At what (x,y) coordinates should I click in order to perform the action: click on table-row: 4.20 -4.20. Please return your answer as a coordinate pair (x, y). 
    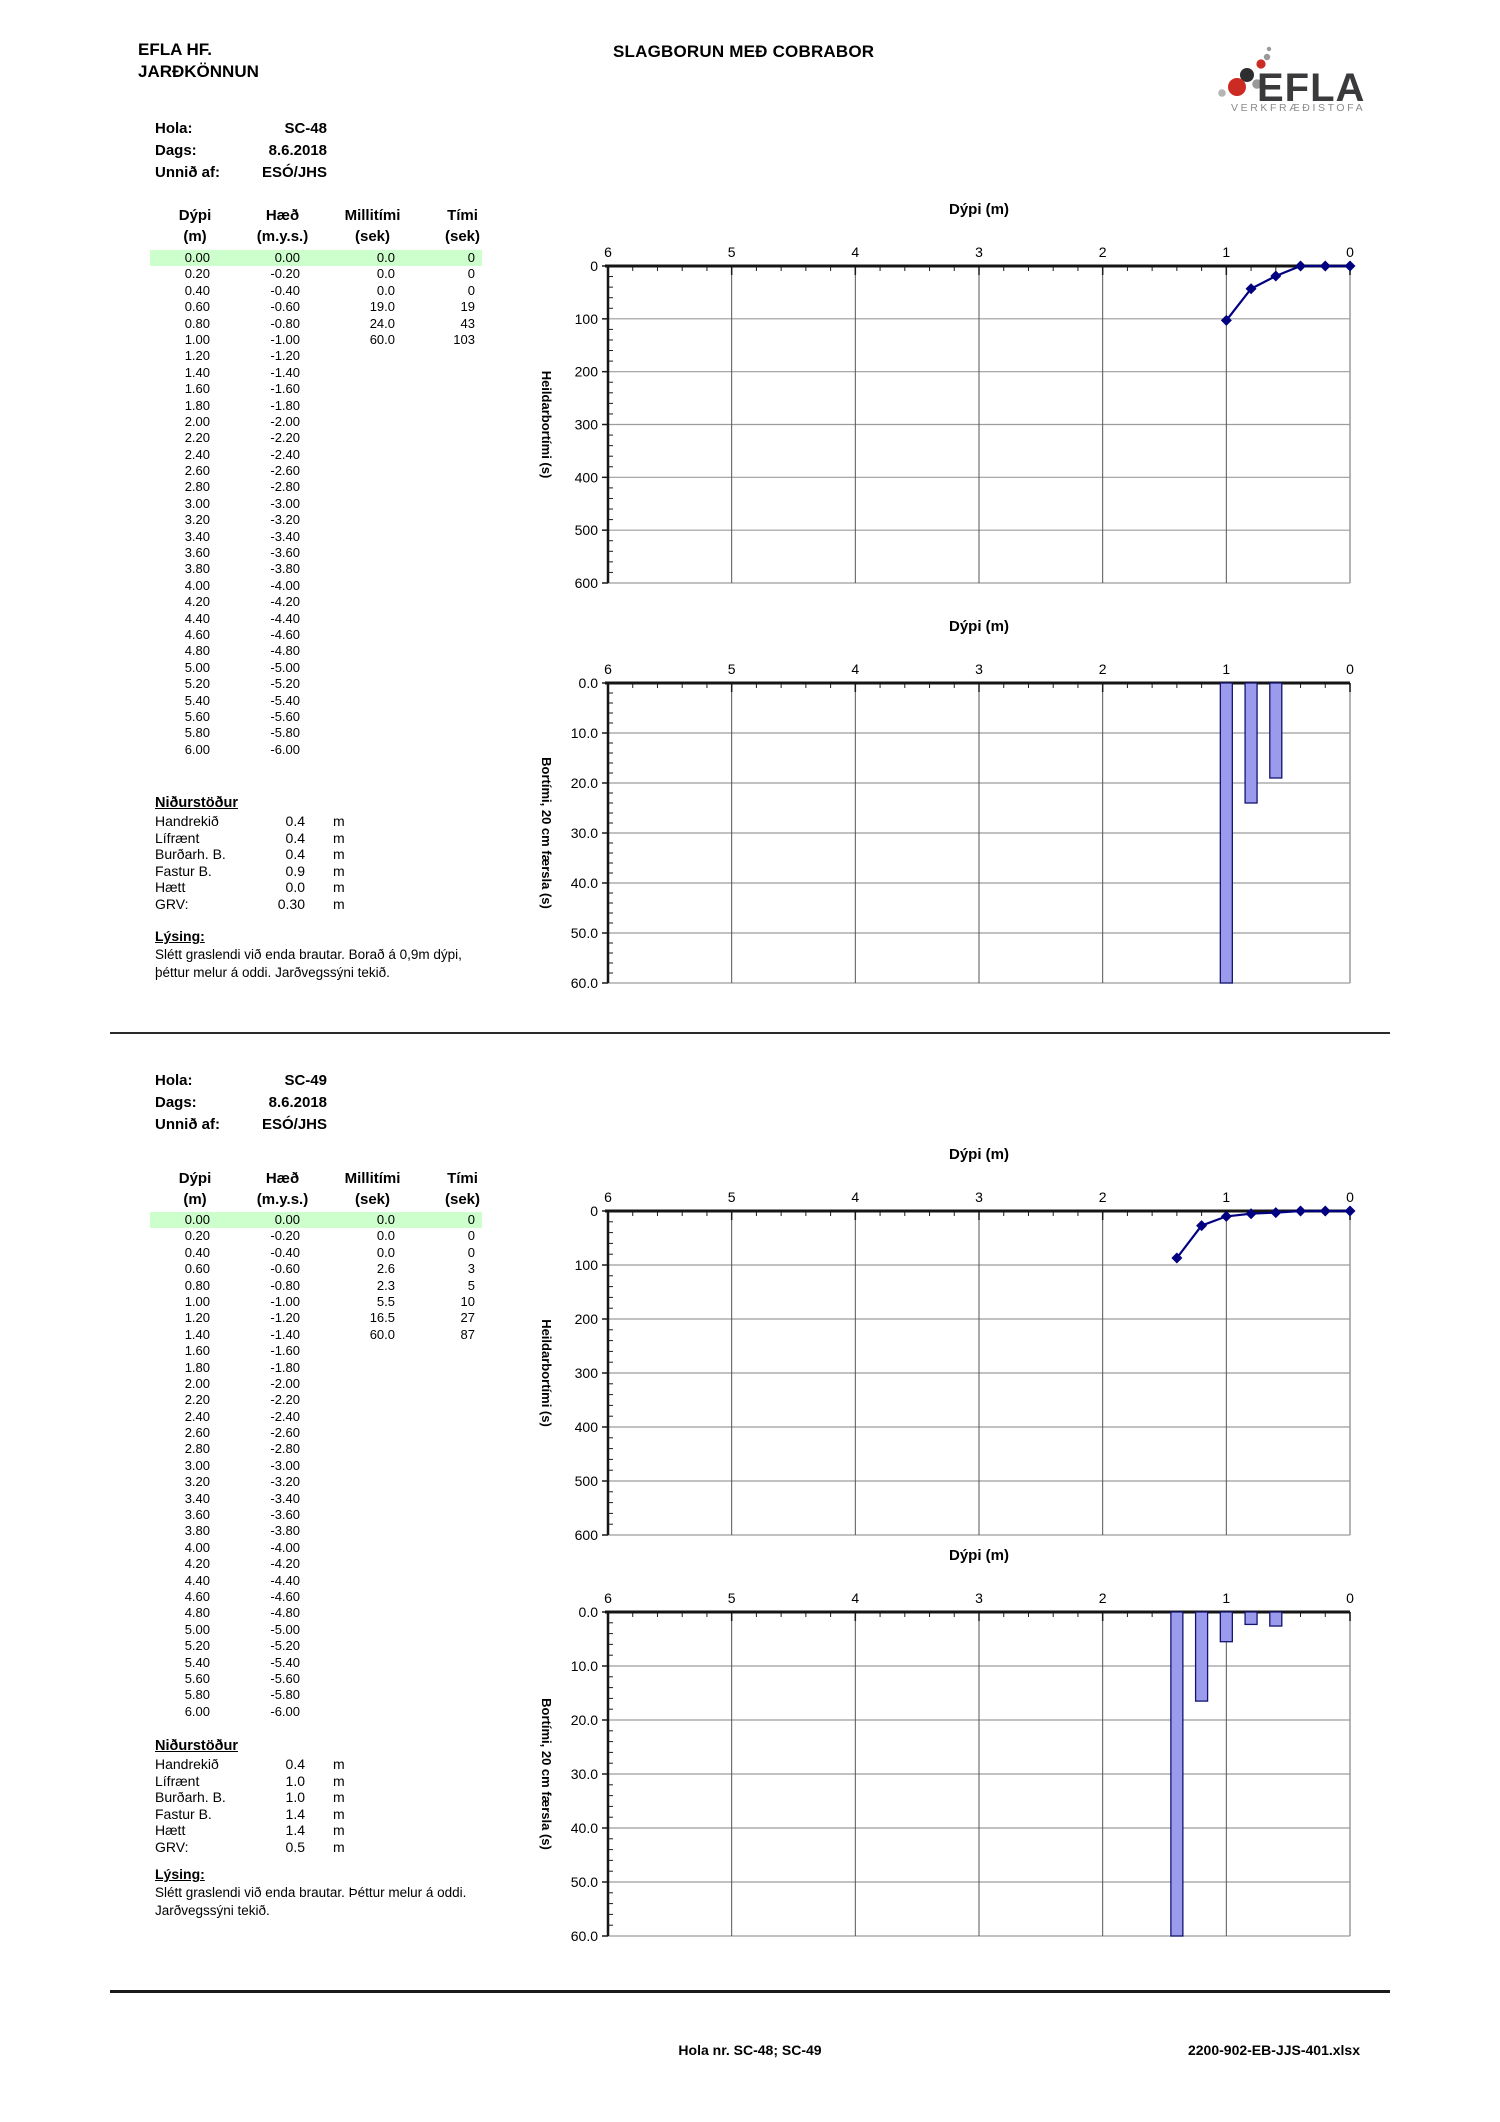
    Looking at the image, I should click on (242, 1564).